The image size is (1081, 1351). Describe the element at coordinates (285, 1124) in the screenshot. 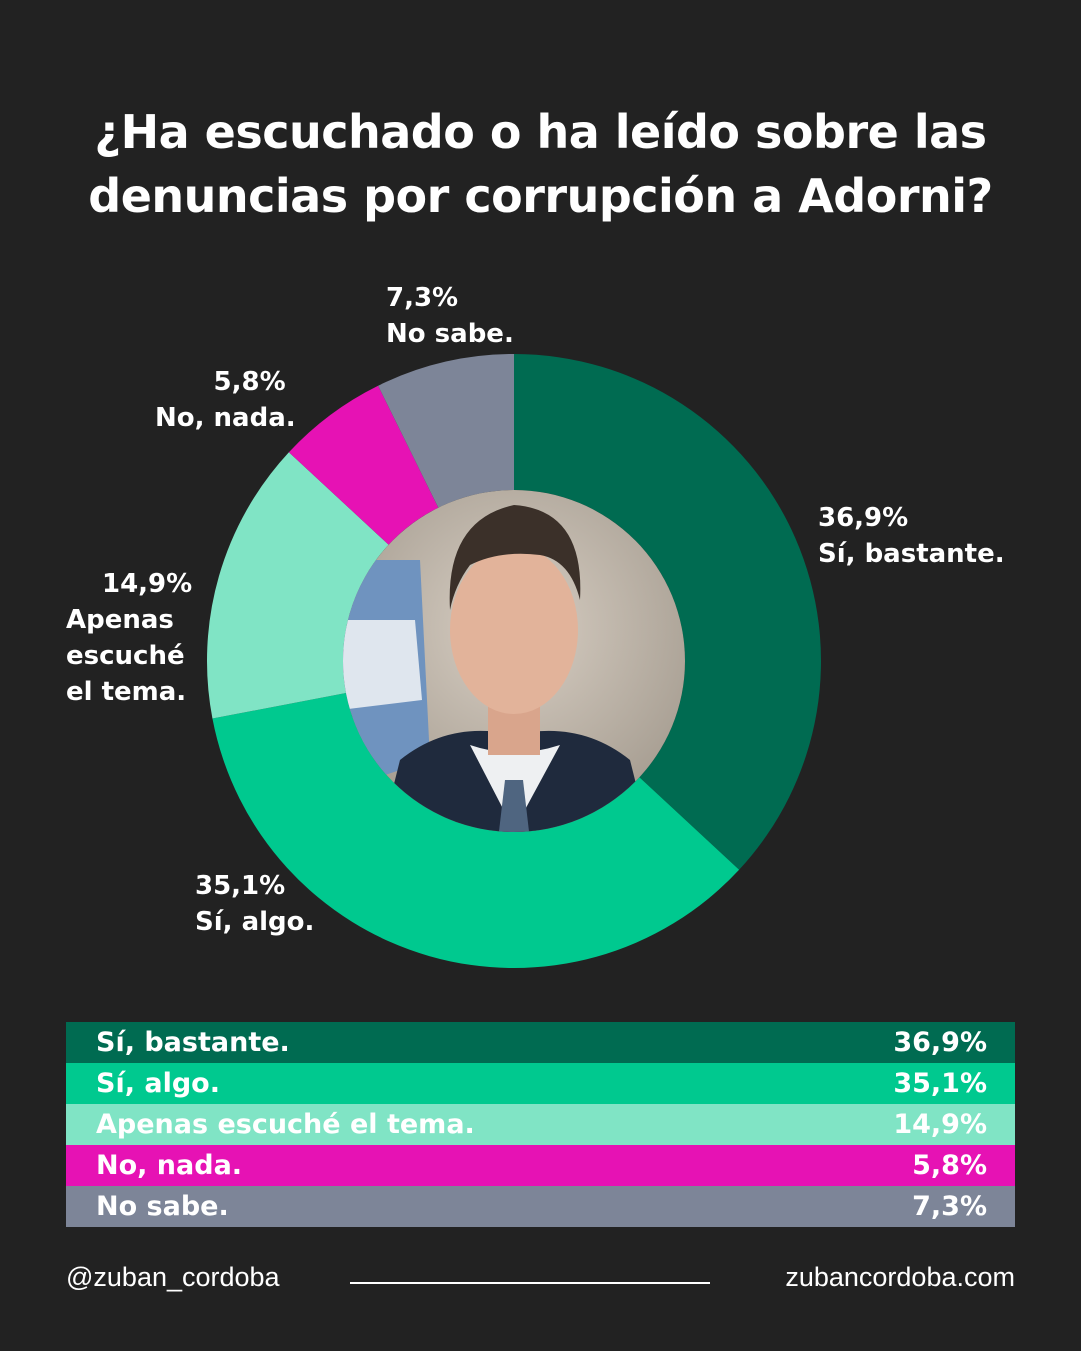

I see `legend-label: Apenas escuché el tema.` at that location.